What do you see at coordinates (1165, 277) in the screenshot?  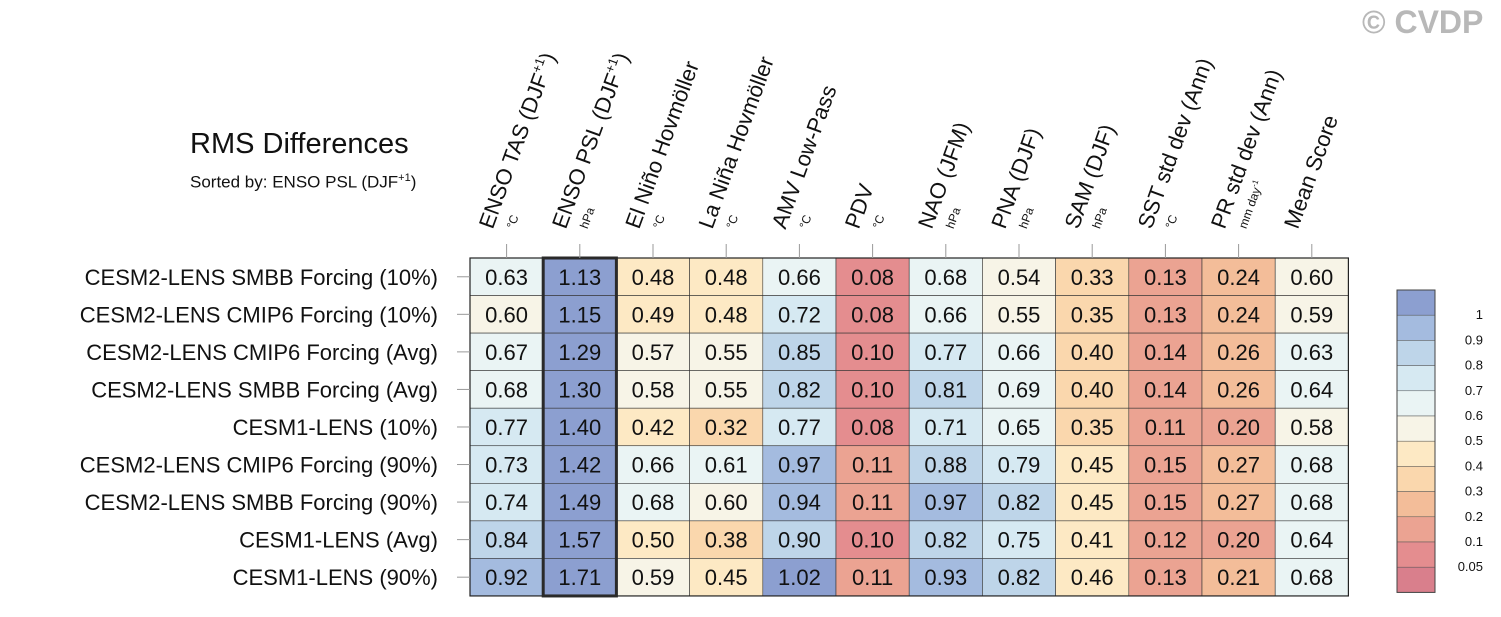 I see `cell-value-label: 0.13` at bounding box center [1165, 277].